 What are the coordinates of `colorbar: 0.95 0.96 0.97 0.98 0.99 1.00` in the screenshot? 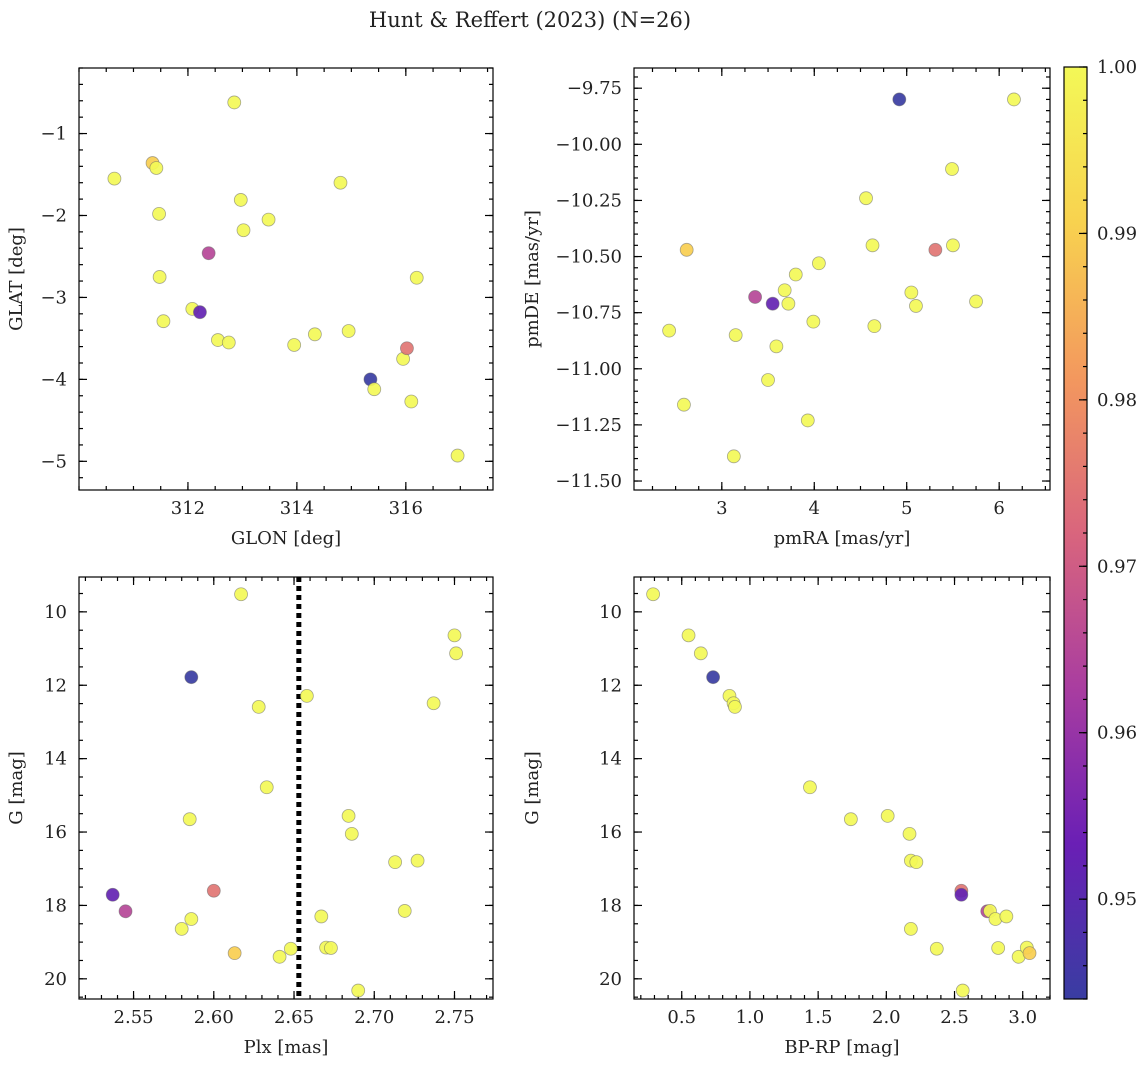 It's located at (1100, 528).